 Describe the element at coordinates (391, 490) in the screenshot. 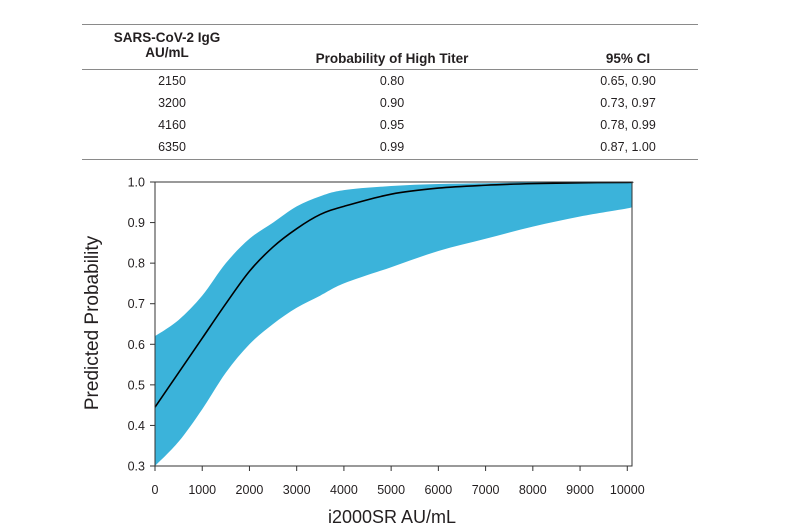

I see `x-tick-label: 5000` at that location.